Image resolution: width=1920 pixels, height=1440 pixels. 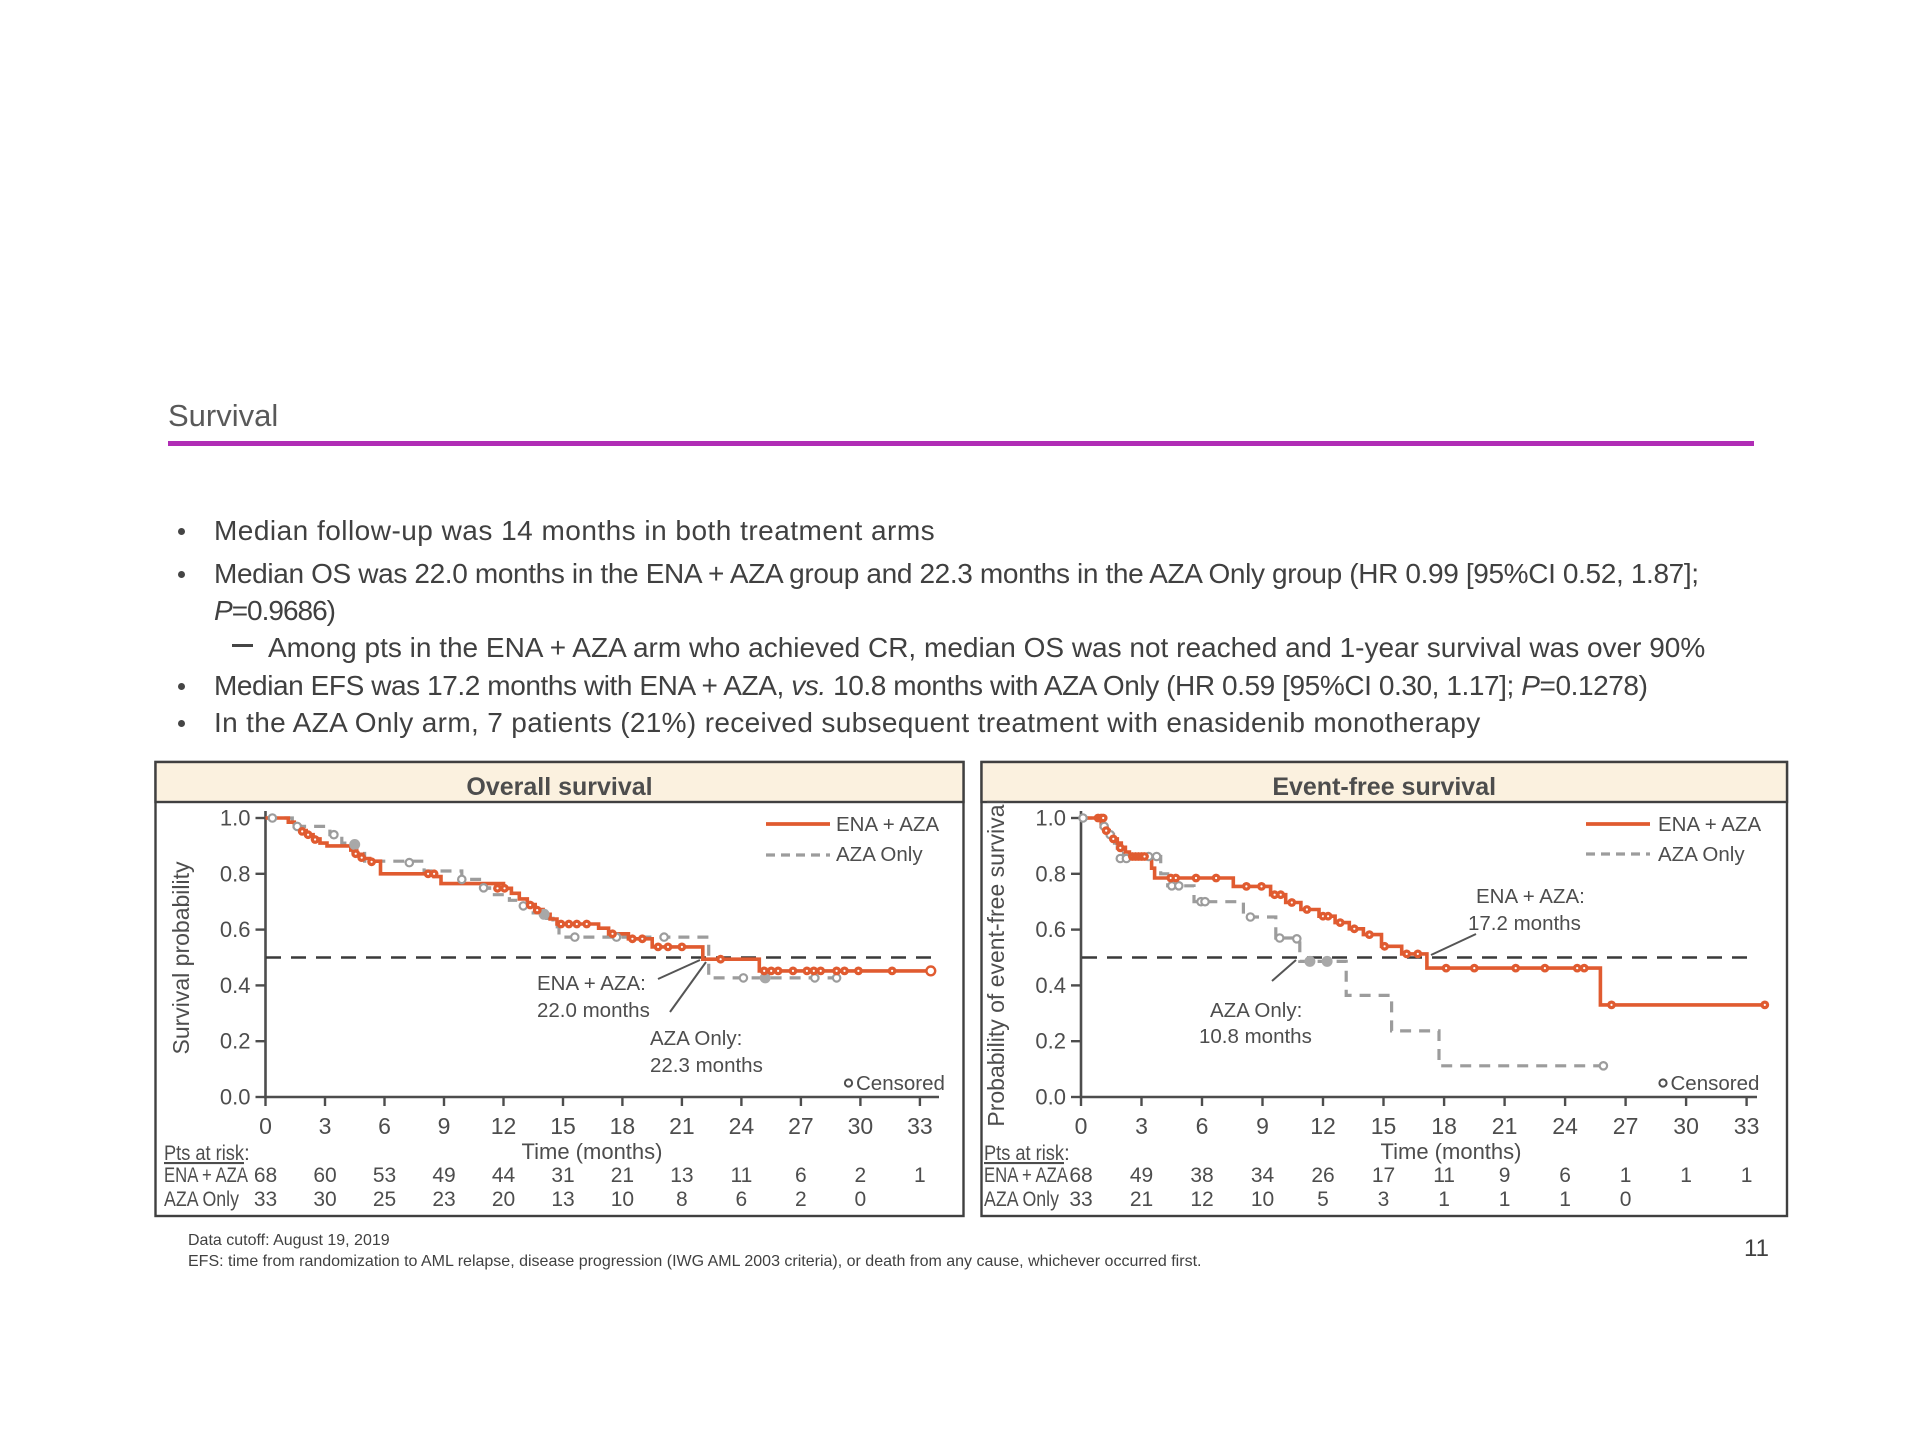 I want to click on svg-text: 10.8 months, so click(x=1255, y=1036).